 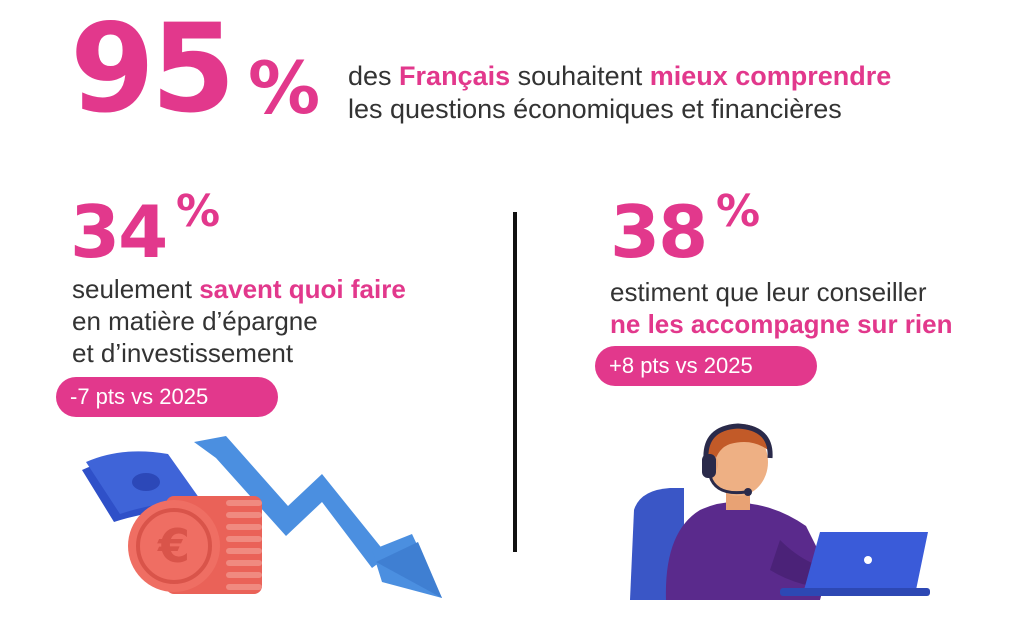 What do you see at coordinates (768, 292) in the screenshot?
I see `right-stat-line-1: estiment que leur conseiller` at bounding box center [768, 292].